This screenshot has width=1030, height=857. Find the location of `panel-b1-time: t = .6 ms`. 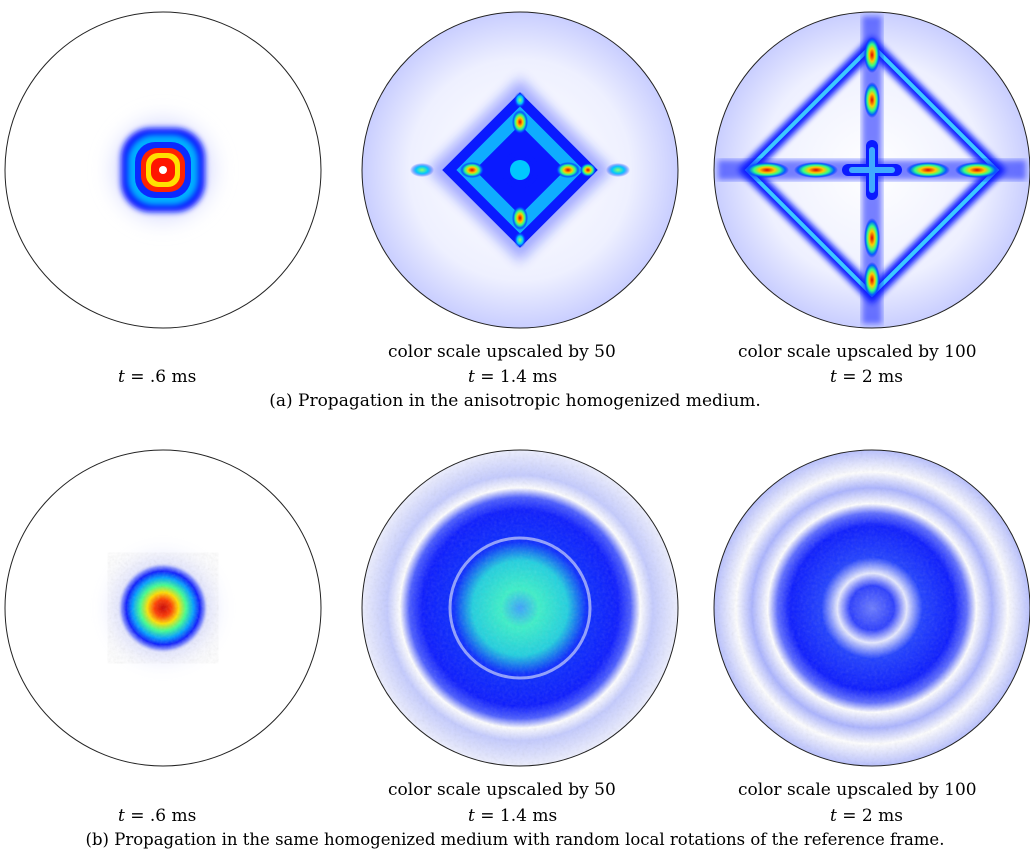

panel-b1-time: t = .6 ms is located at coordinates (157, 816).